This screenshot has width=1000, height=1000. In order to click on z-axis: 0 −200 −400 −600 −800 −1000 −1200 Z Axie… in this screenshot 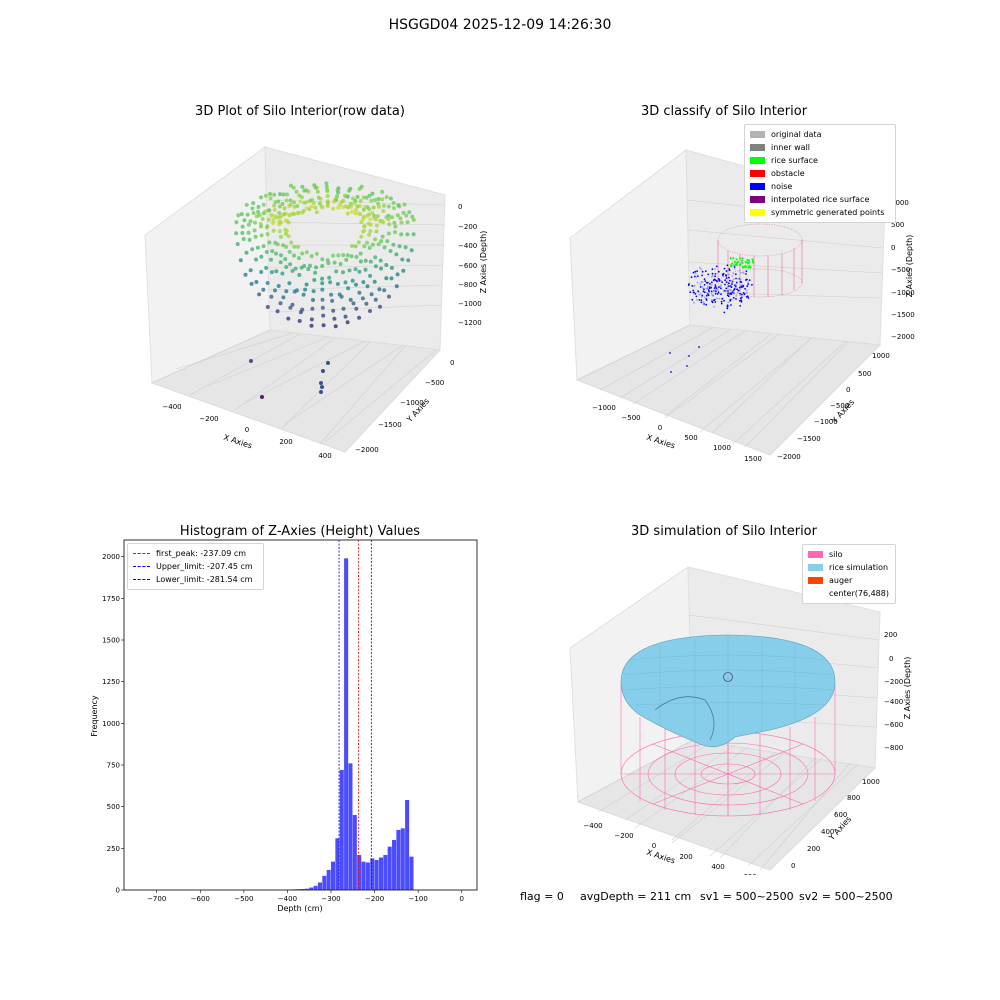, I will do `click(473, 265)`.